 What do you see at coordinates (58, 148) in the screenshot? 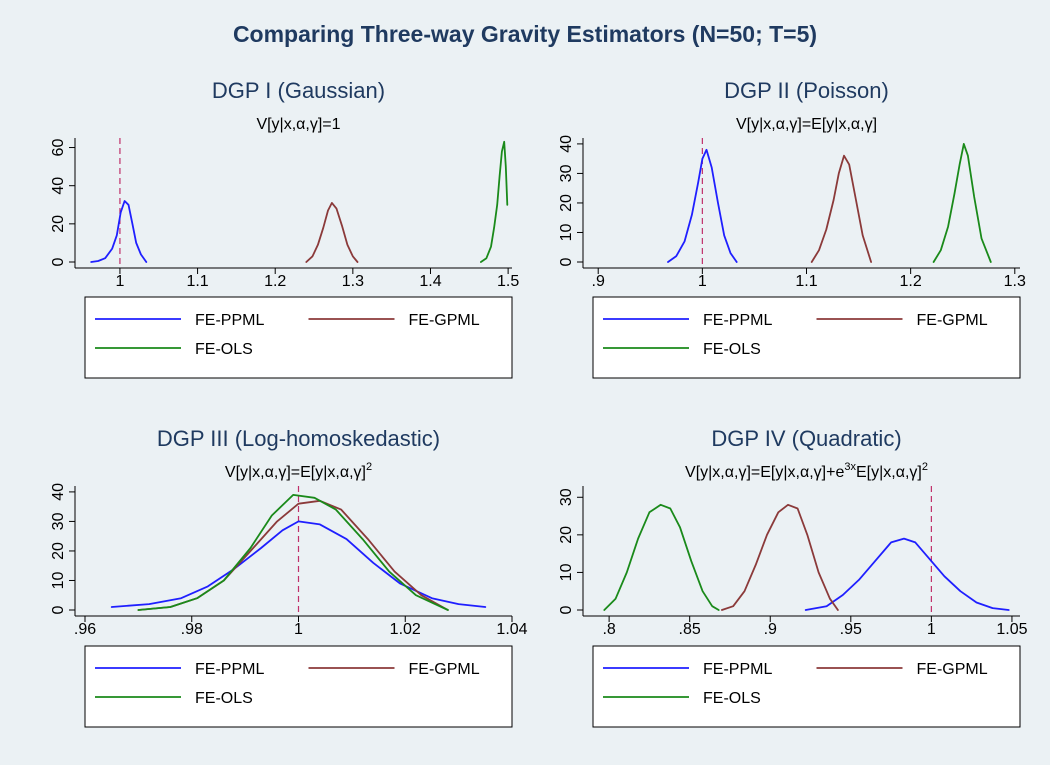
I see `y-tick-label: 60` at bounding box center [58, 148].